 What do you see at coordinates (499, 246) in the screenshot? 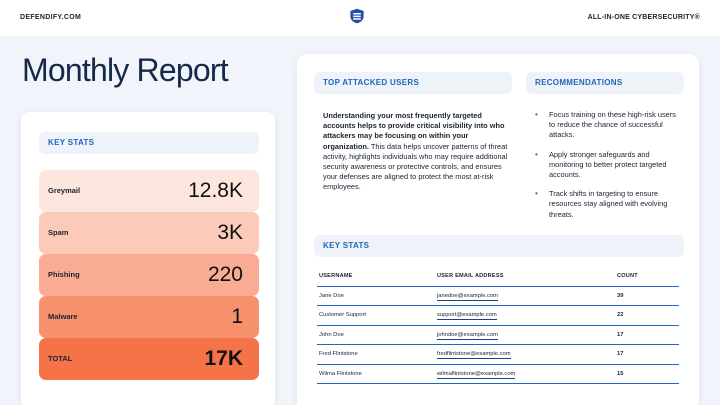
I see `key-stats-table-tab: KEY STATS` at bounding box center [499, 246].